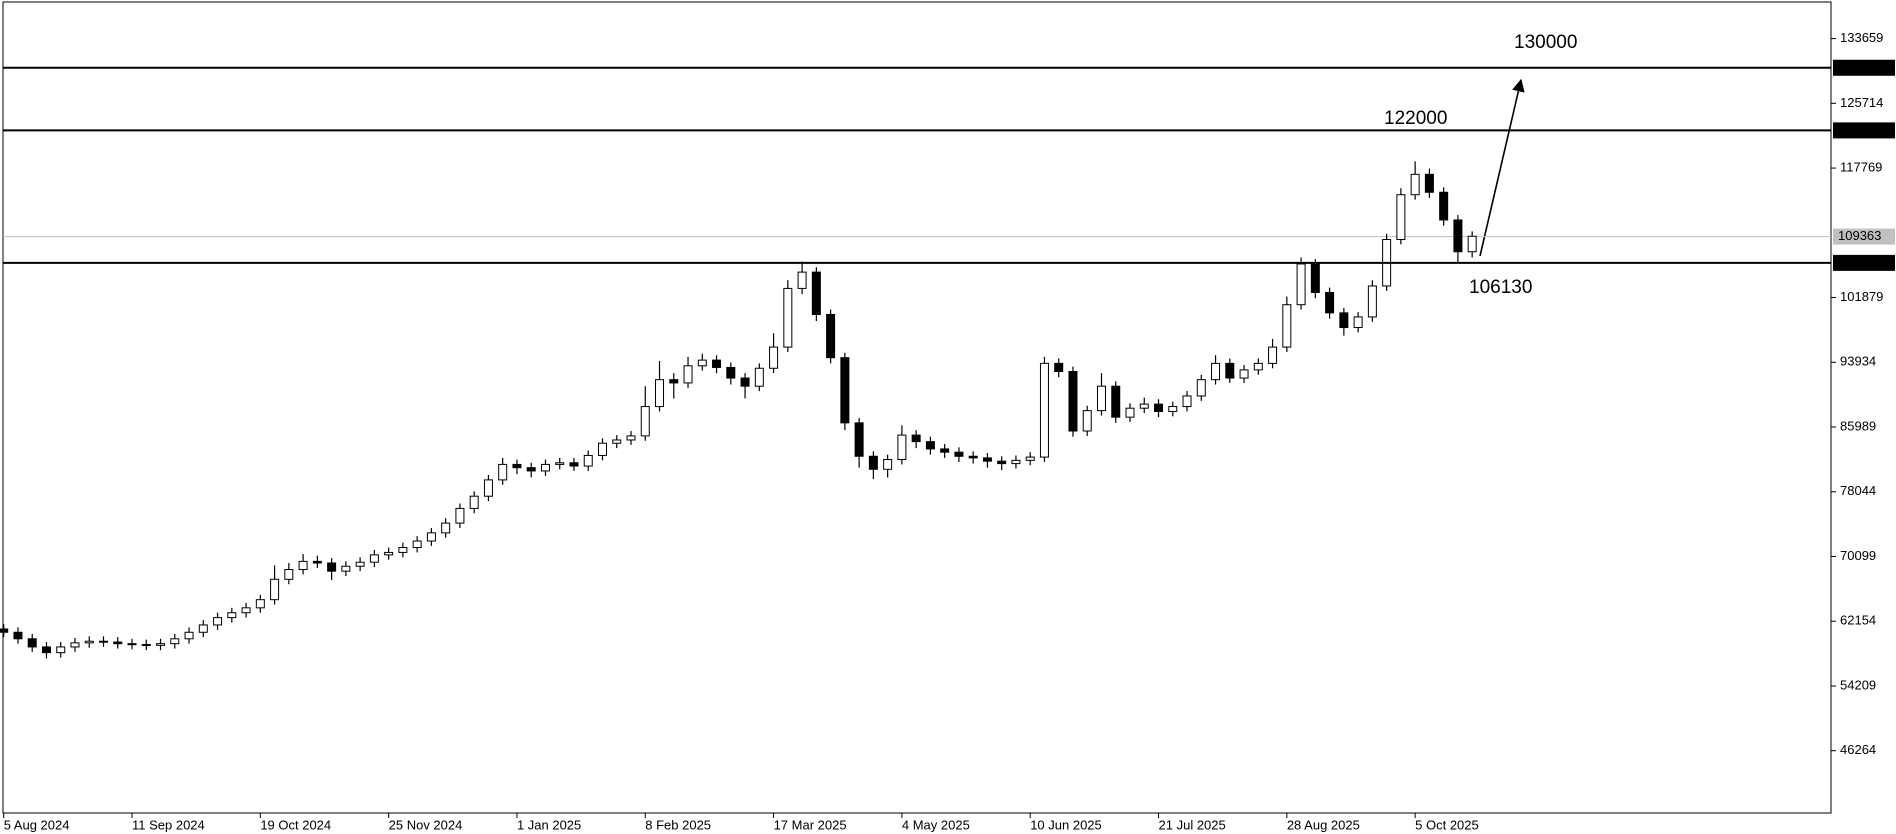  What do you see at coordinates (1858, 620) in the screenshot?
I see `y-tick-label: 62154` at bounding box center [1858, 620].